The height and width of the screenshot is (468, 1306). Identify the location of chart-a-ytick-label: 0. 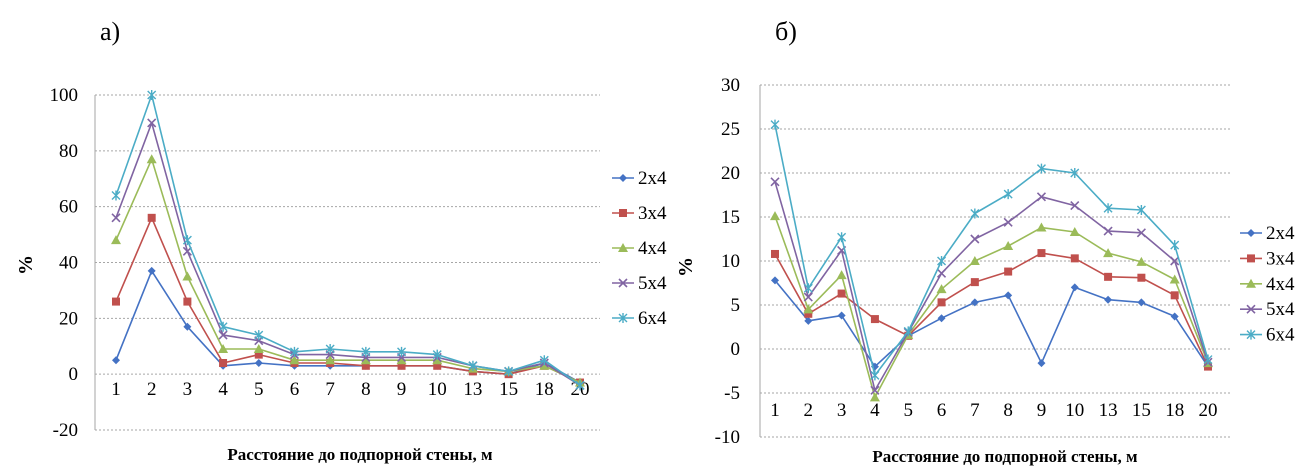
(74, 374).